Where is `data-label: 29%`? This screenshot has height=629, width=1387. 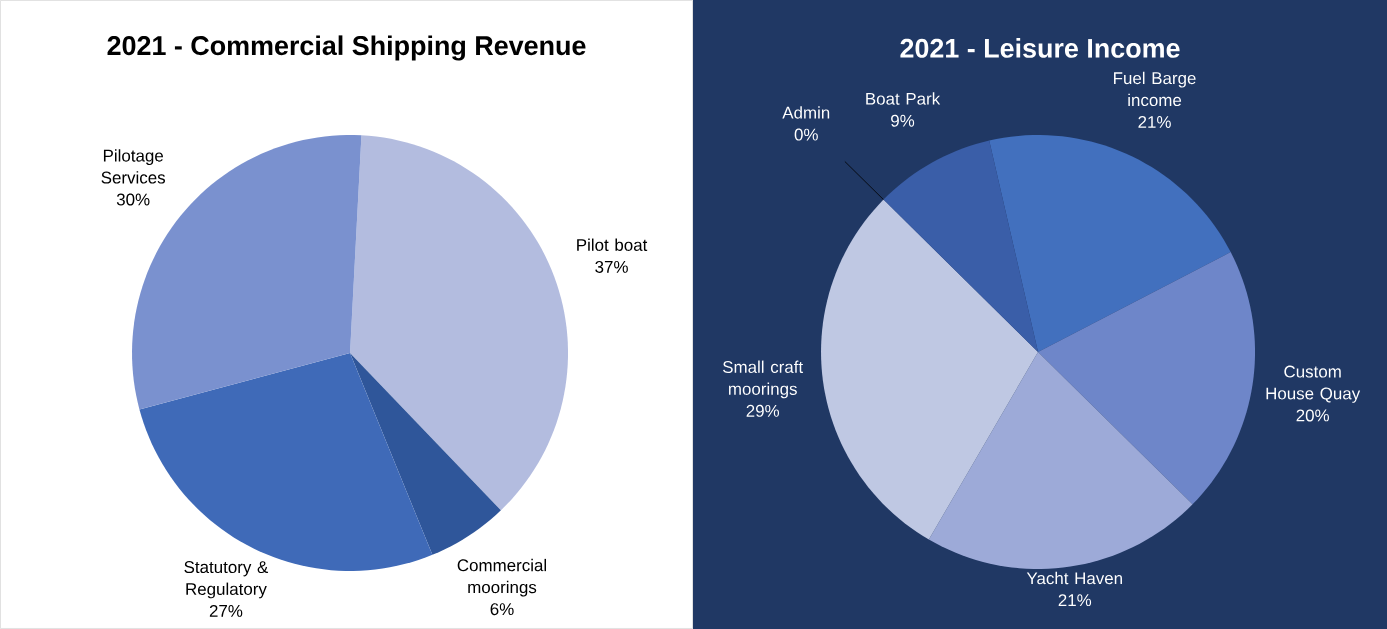 data-label: 29% is located at coordinates (763, 410).